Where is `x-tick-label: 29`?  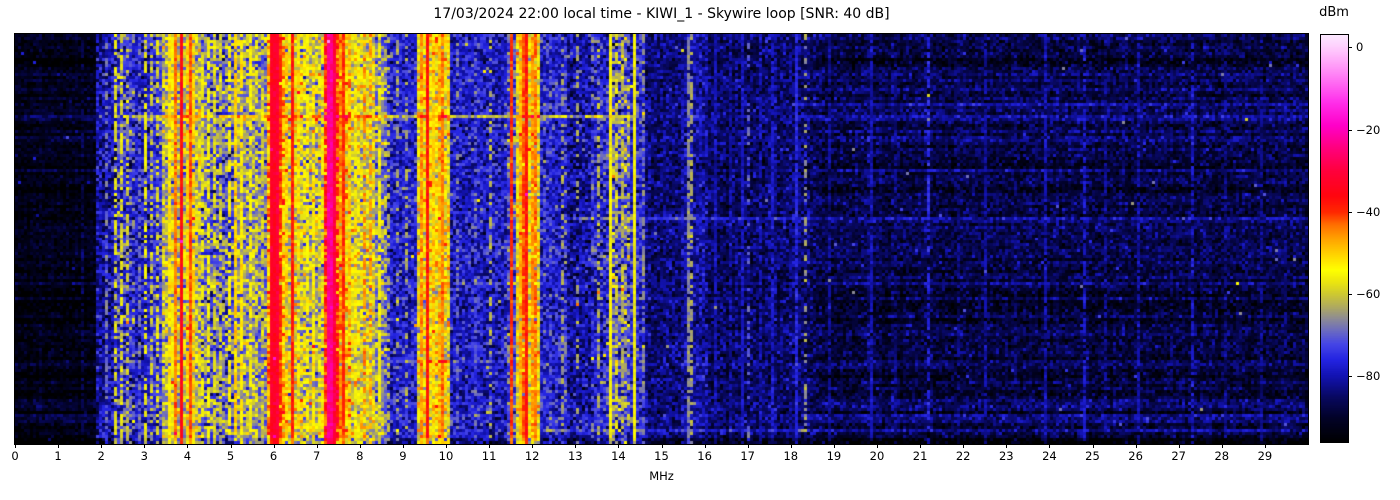 x-tick-label: 29 is located at coordinates (1265, 456).